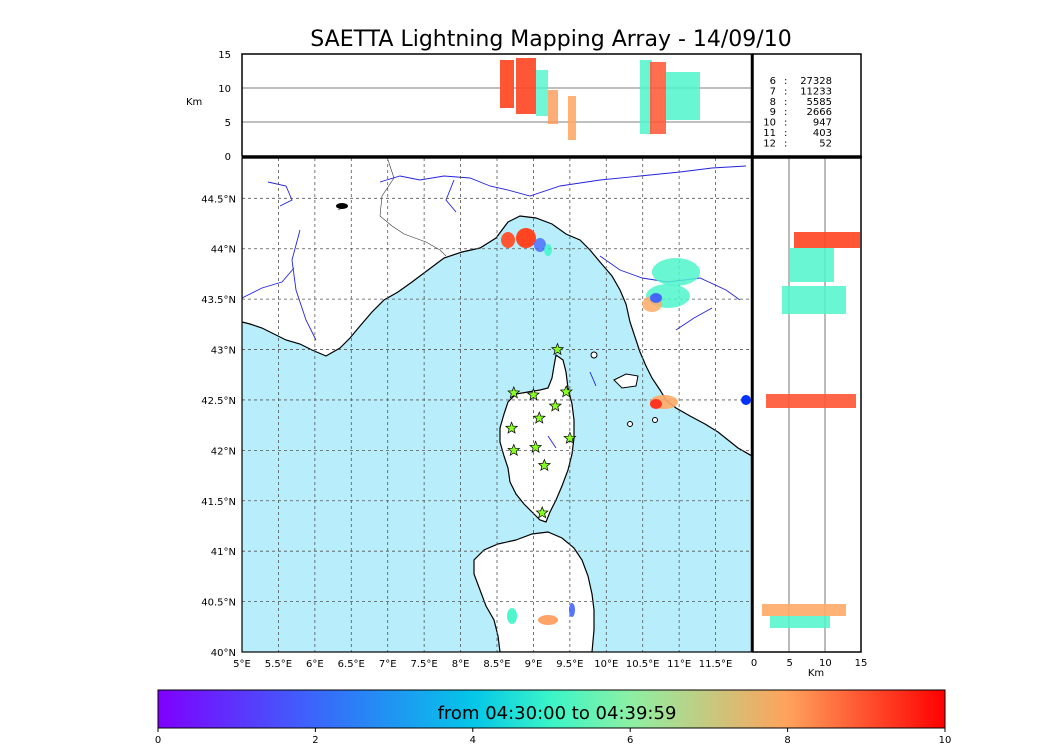 This screenshot has height=750, width=1050. What do you see at coordinates (816, 81) in the screenshot?
I see `station-count-value: 27328` at bounding box center [816, 81].